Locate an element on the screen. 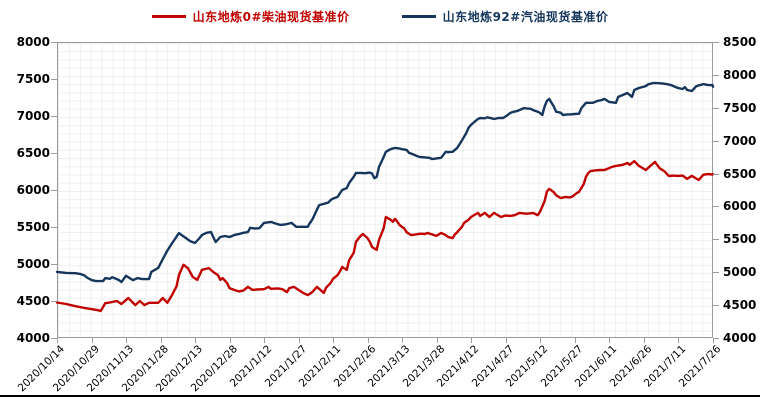 Image resolution: width=760 pixels, height=403 pixels. y-axis-right-label: 8500 is located at coordinates (740, 42).